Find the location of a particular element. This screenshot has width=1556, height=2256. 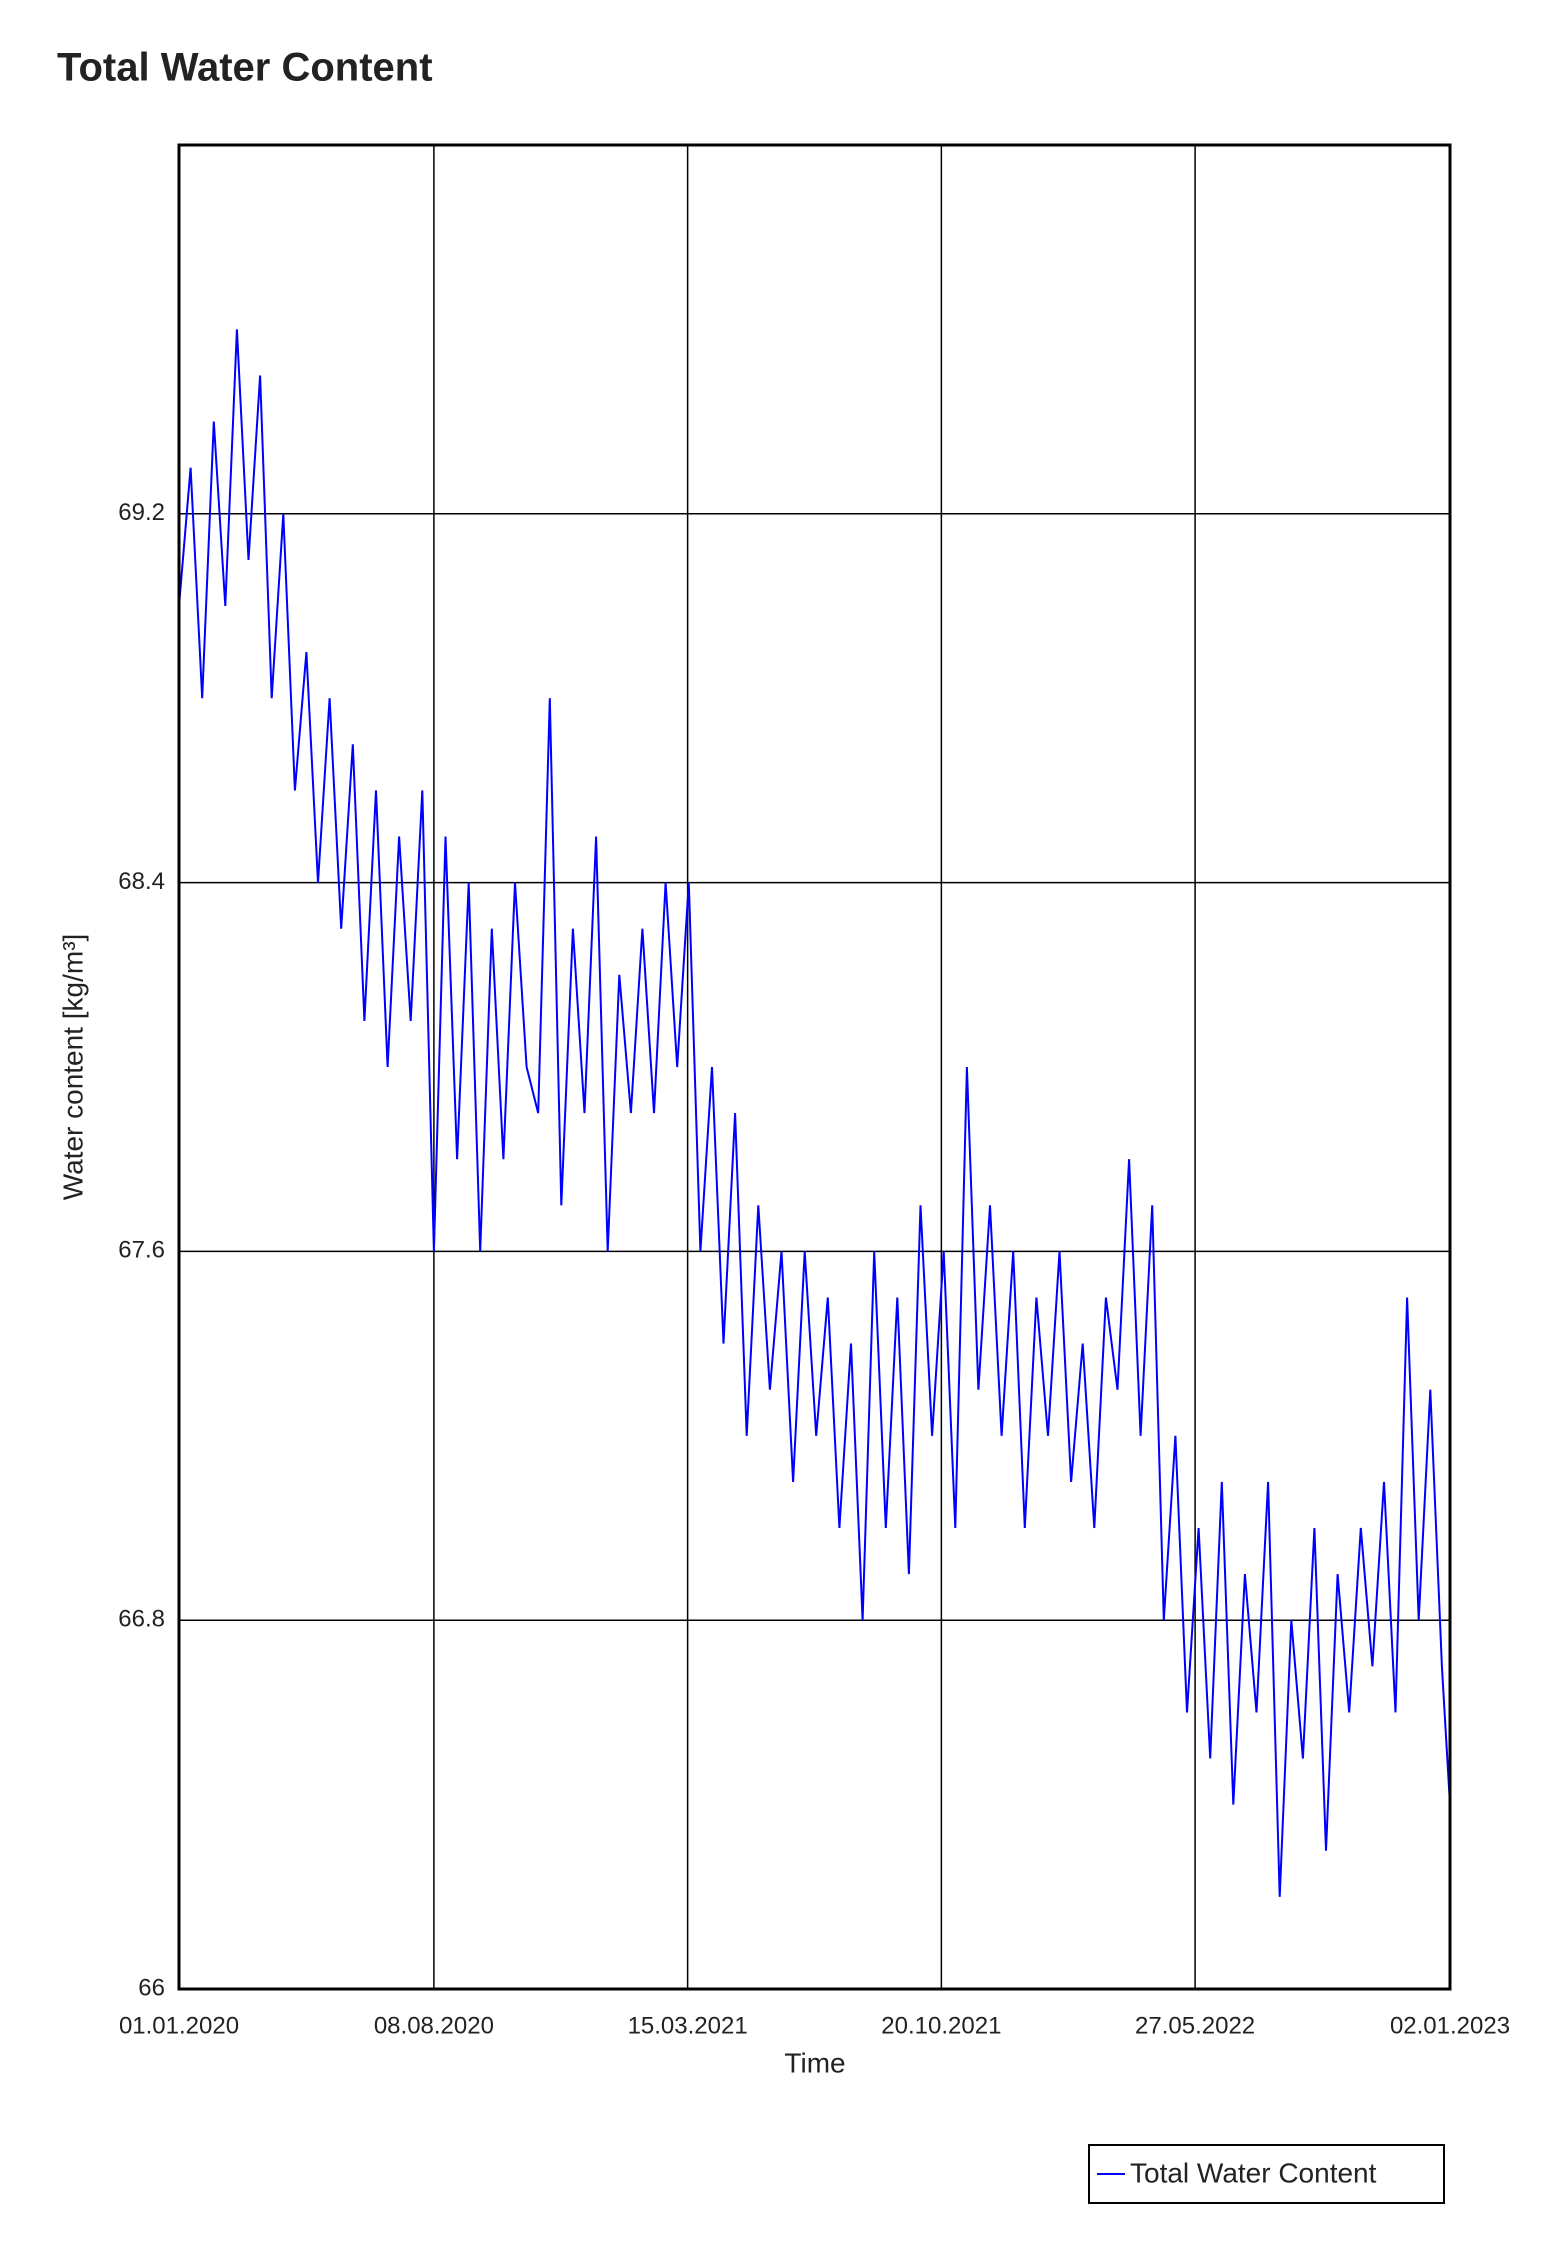

x-tick-label: 01.01.2020 is located at coordinates (179, 2025).